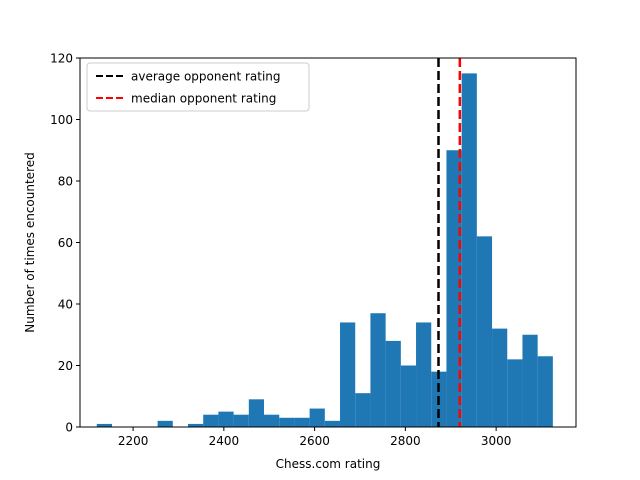 This screenshot has height=480, width=640. I want to click on x-tick-label: 2200, so click(133, 441).